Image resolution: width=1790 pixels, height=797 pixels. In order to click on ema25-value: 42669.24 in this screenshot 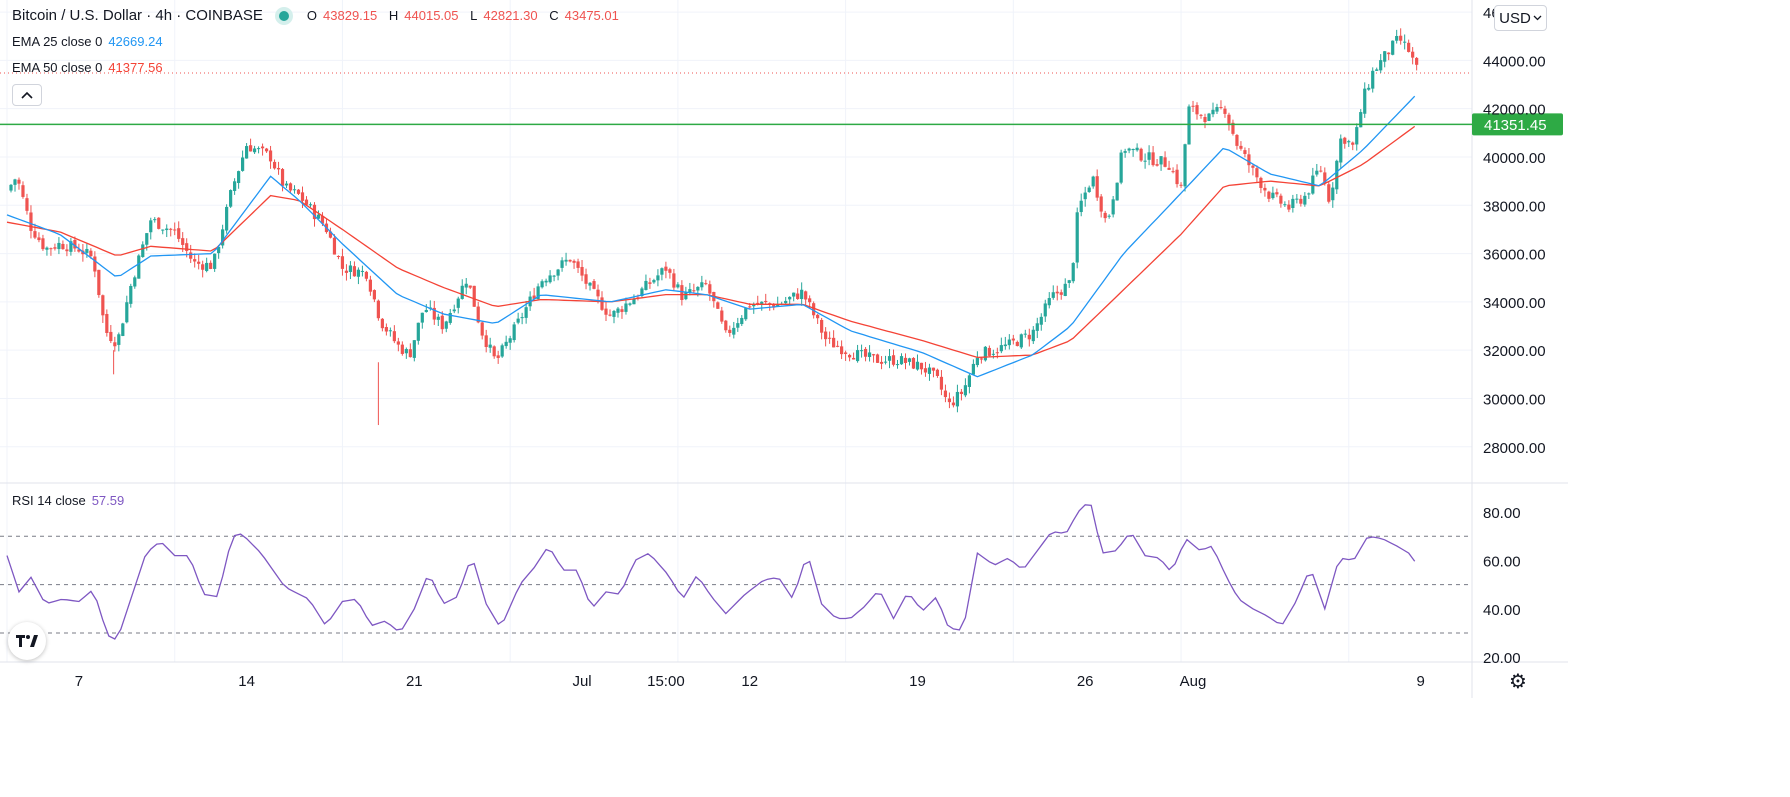, I will do `click(135, 41)`.